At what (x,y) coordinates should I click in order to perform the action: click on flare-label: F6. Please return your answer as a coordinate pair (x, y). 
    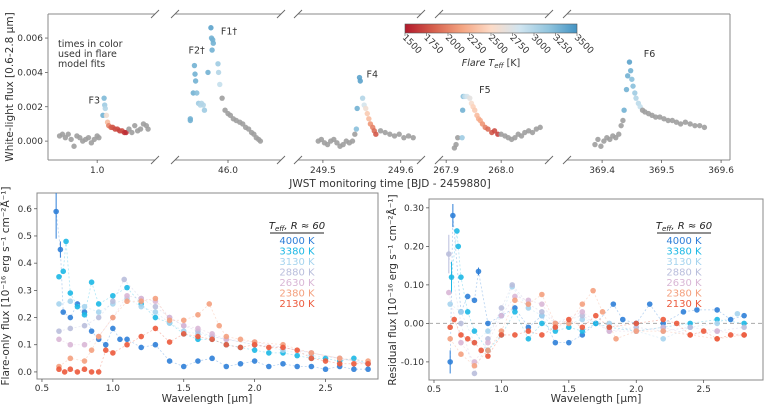
    Looking at the image, I should click on (650, 54).